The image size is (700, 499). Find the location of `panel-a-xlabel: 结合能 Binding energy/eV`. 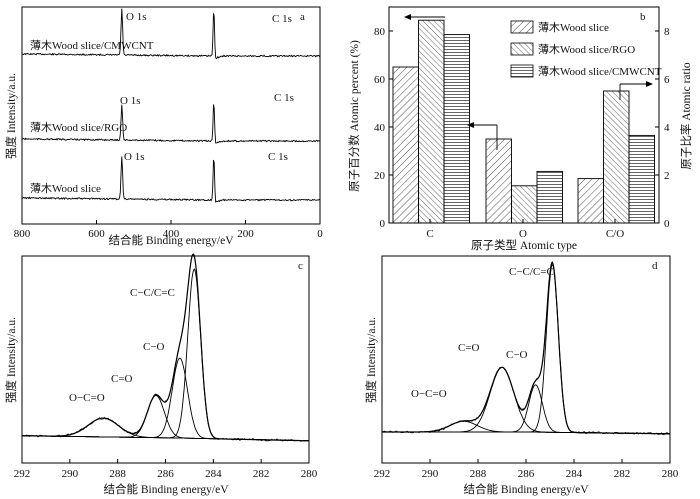

panel-a-xlabel: 结合能 Binding energy/eV is located at coordinates (172, 240).